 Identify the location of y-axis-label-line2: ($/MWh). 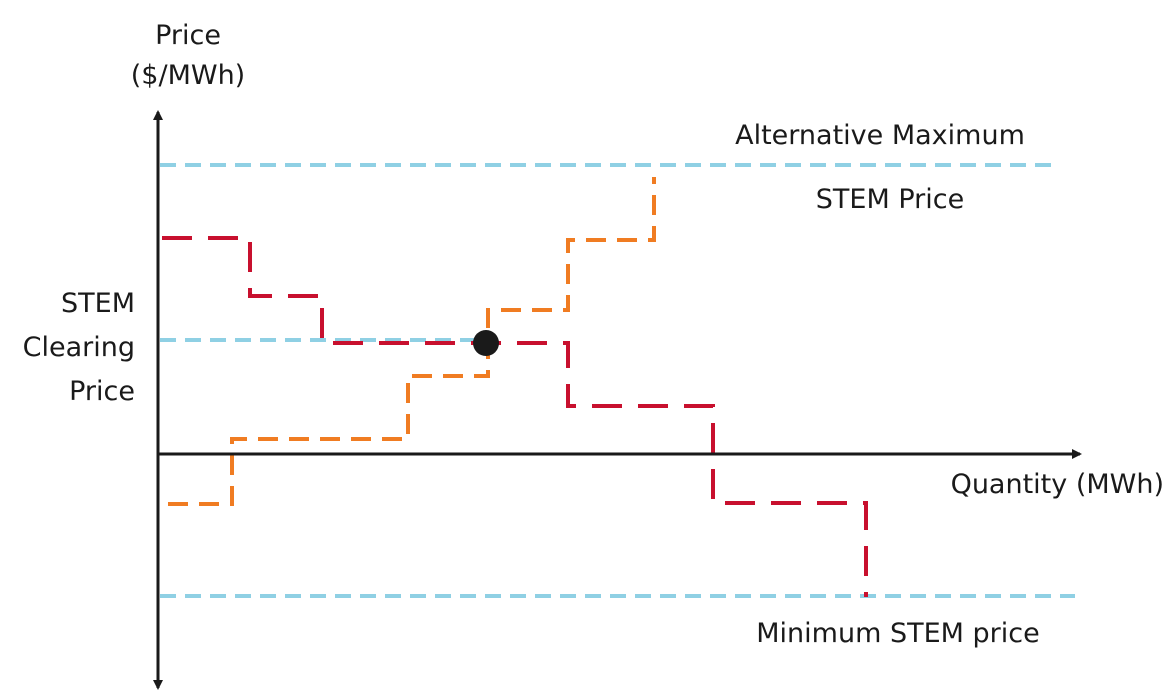
(188, 75).